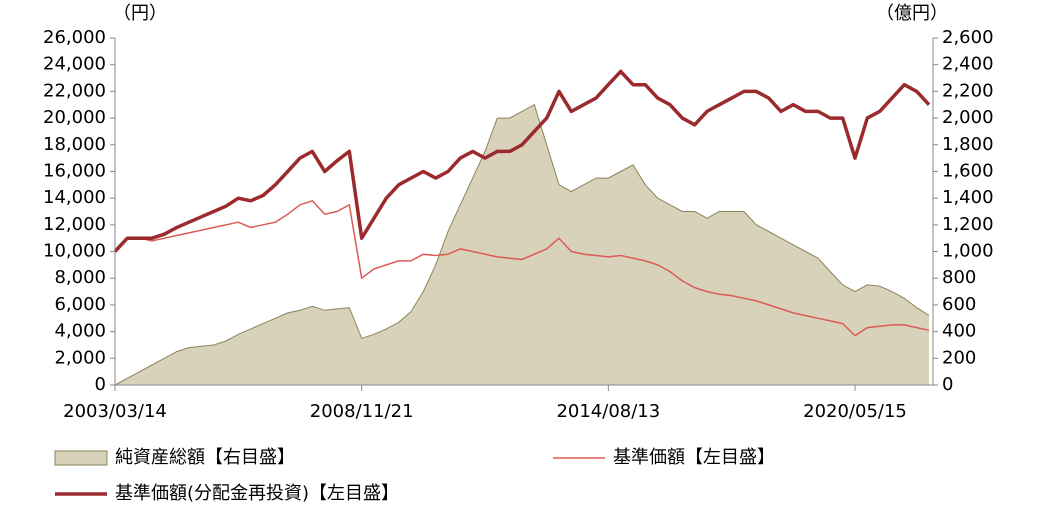 The width and height of the screenshot is (1048, 514). What do you see at coordinates (80, 357) in the screenshot?
I see `y-tick-label: 2,000` at bounding box center [80, 357].